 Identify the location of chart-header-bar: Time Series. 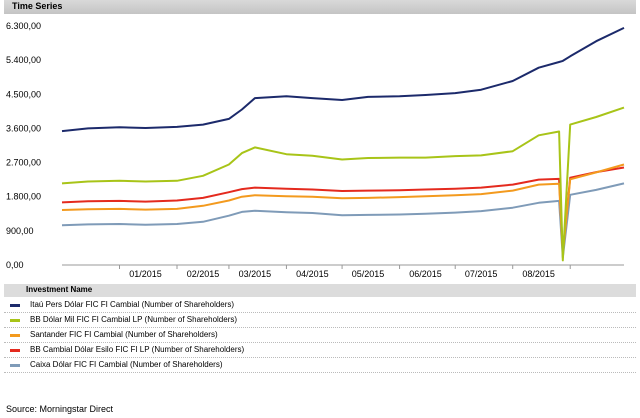
(320, 7).